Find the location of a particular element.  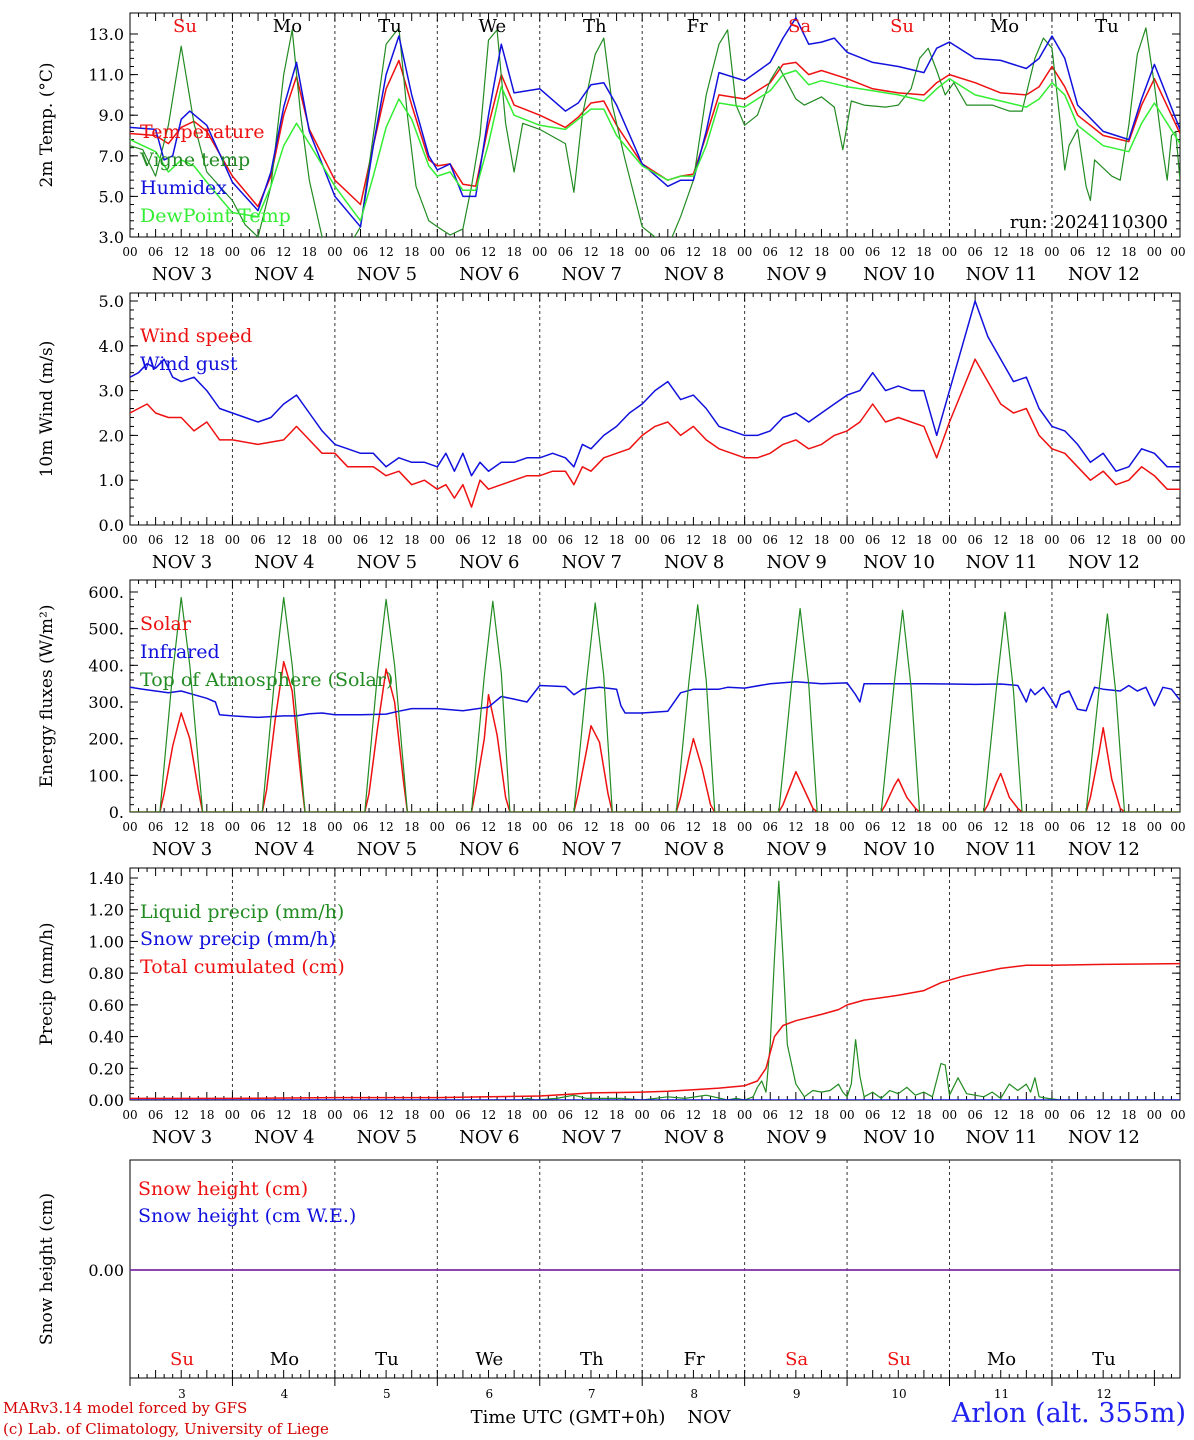

month-label: NOV is located at coordinates (709, 1417).